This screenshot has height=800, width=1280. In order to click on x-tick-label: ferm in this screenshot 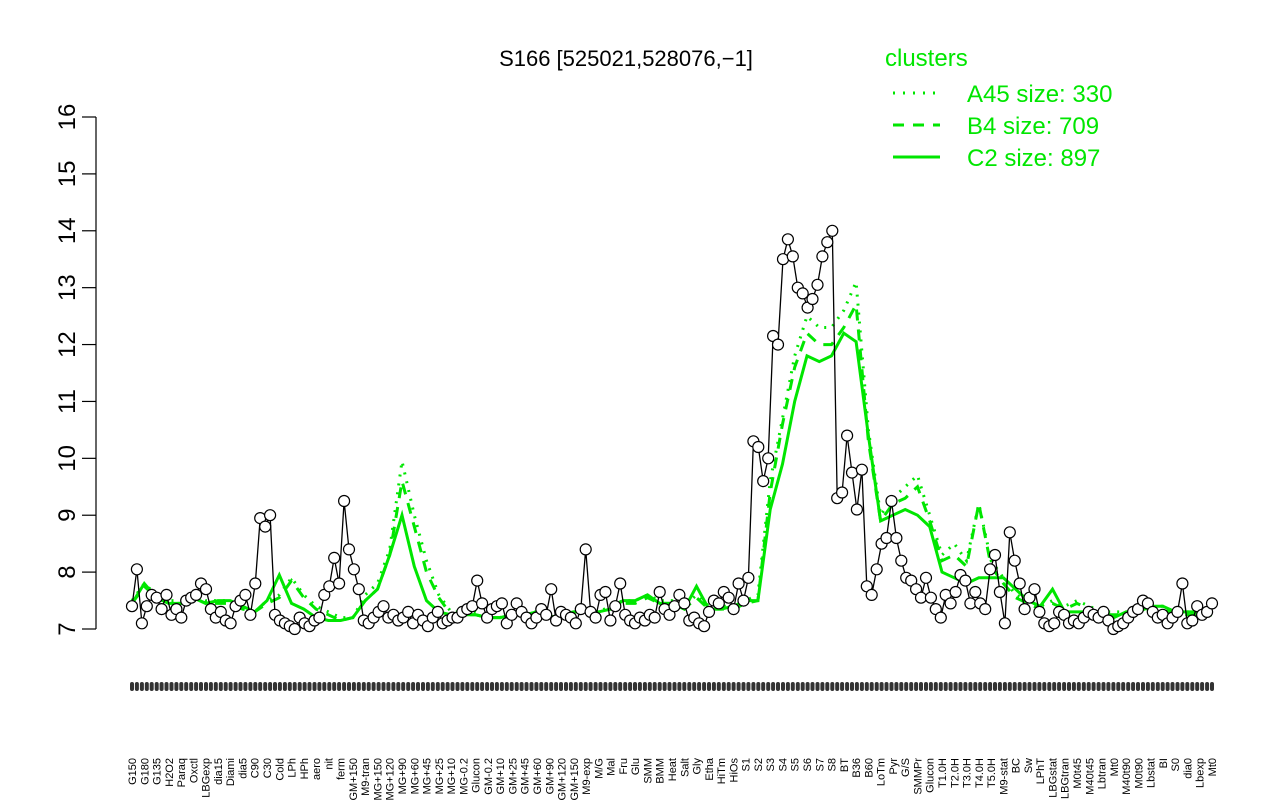, I will do `click(342, 769)`.